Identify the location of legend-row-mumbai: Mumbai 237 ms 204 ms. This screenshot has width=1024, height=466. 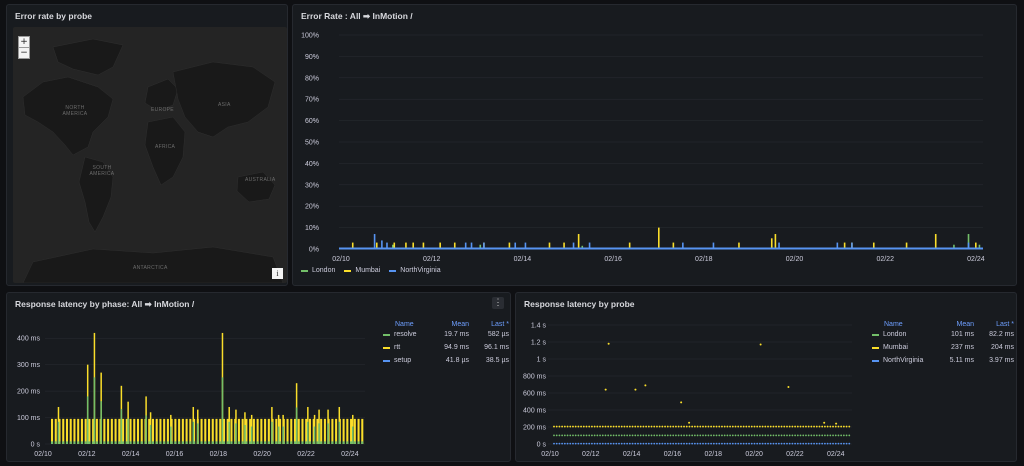
(943, 347).